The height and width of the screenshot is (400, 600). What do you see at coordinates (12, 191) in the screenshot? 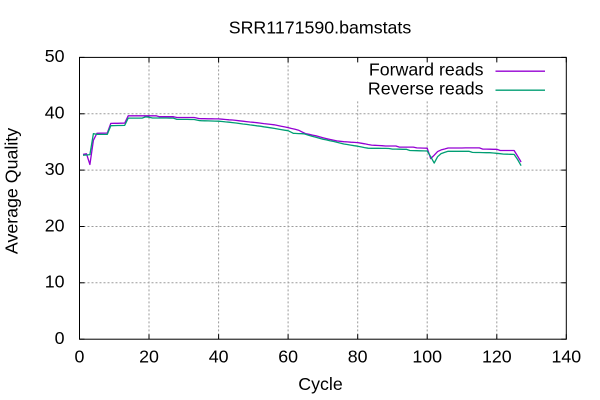
I see `svg-text: Average Quality` at bounding box center [12, 191].